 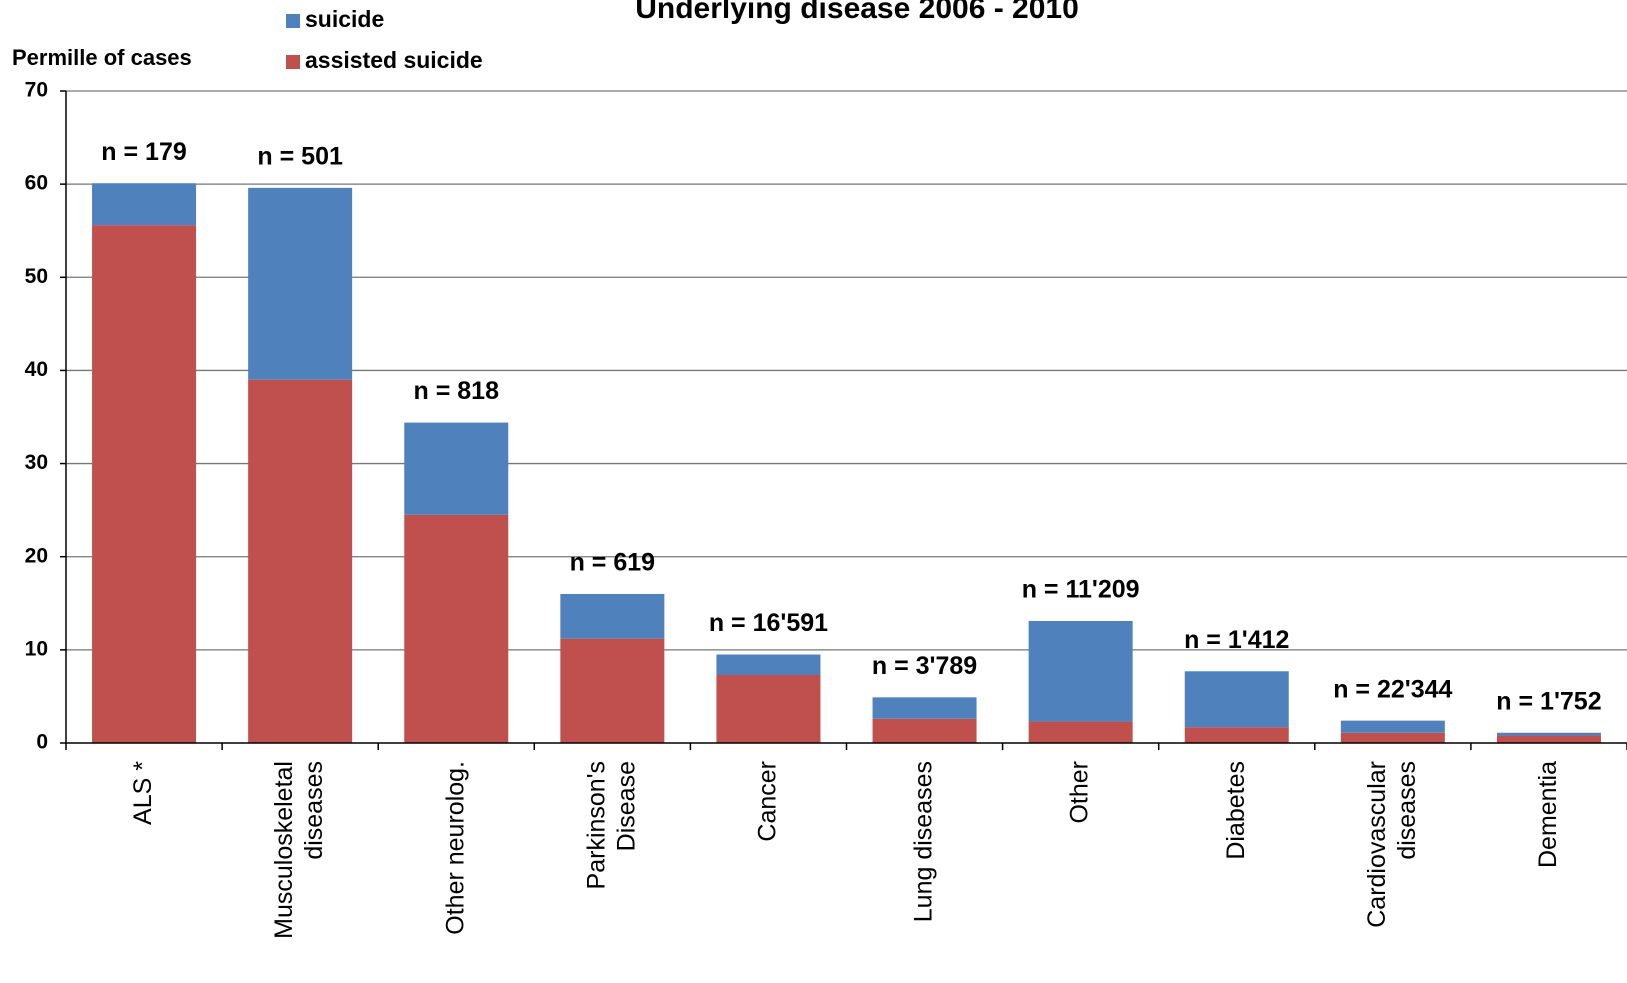 I want to click on x-tick-label: Diabetes, so click(x=1235, y=810).